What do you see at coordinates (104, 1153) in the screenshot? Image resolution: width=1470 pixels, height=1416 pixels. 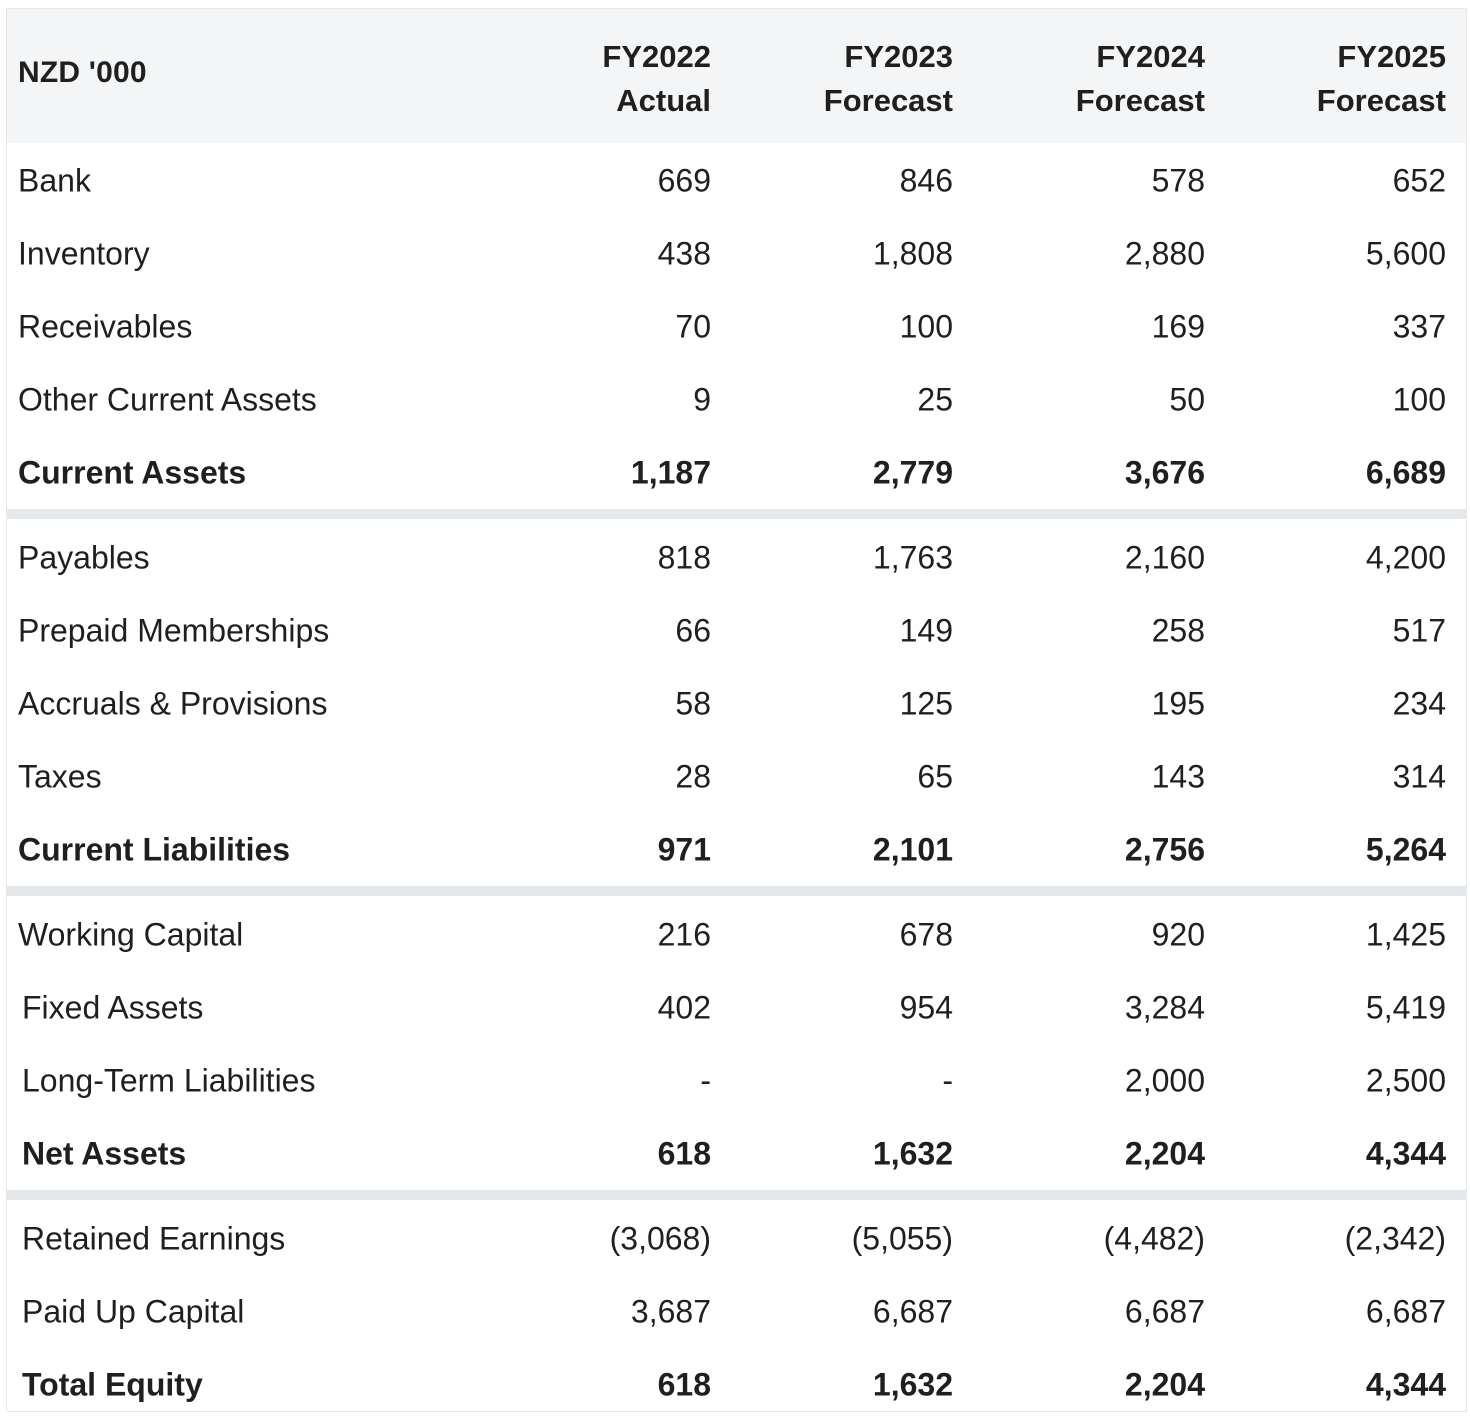 I see `row-label: Net Assets` at bounding box center [104, 1153].